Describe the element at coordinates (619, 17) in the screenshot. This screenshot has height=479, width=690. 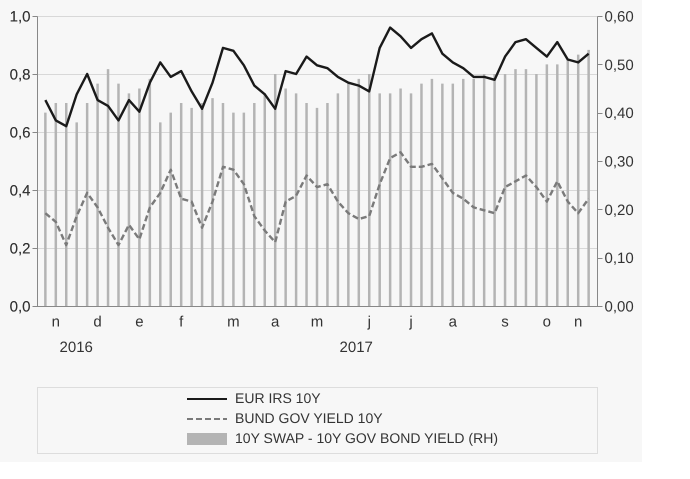
I see `y2-tick-label: 0,60` at that location.